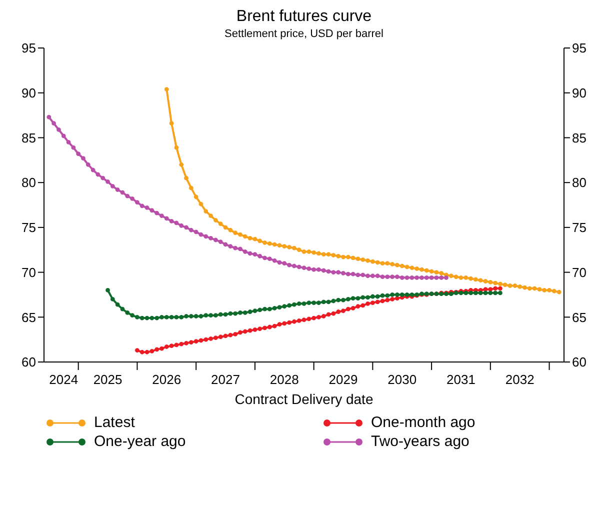 The height and width of the screenshot is (508, 608). Describe the element at coordinates (402, 379) in the screenshot. I see `x-tick-label: 2030` at that location.